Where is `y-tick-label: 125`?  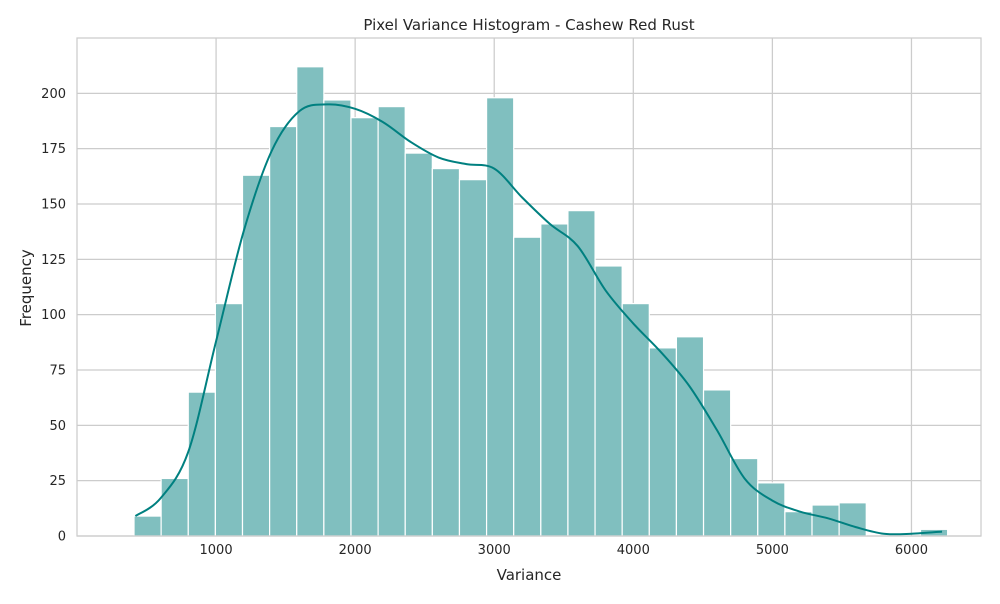
y-tick-label: 125 is located at coordinates (53, 260).